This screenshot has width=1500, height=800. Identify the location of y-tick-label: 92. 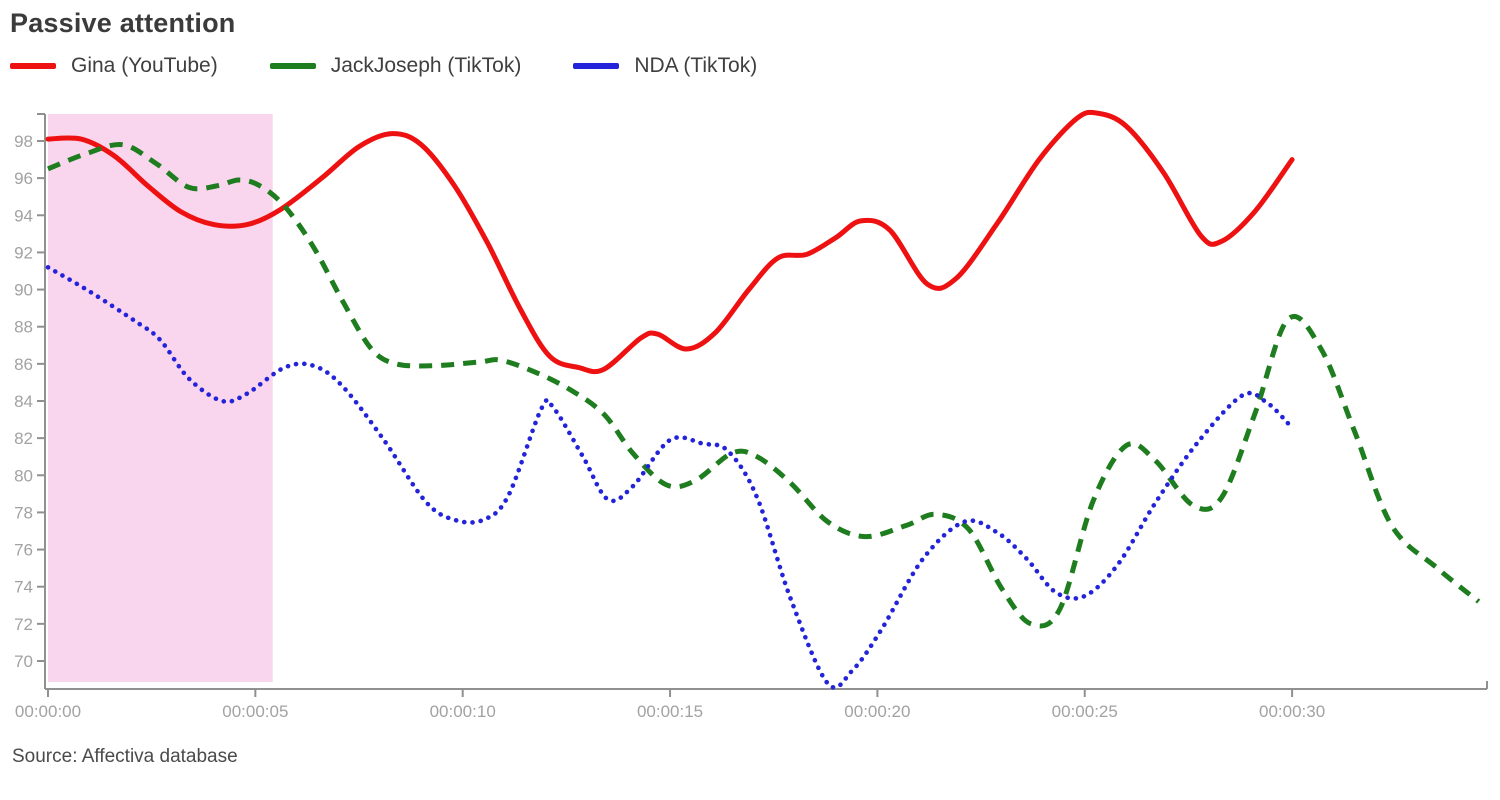
(23, 252).